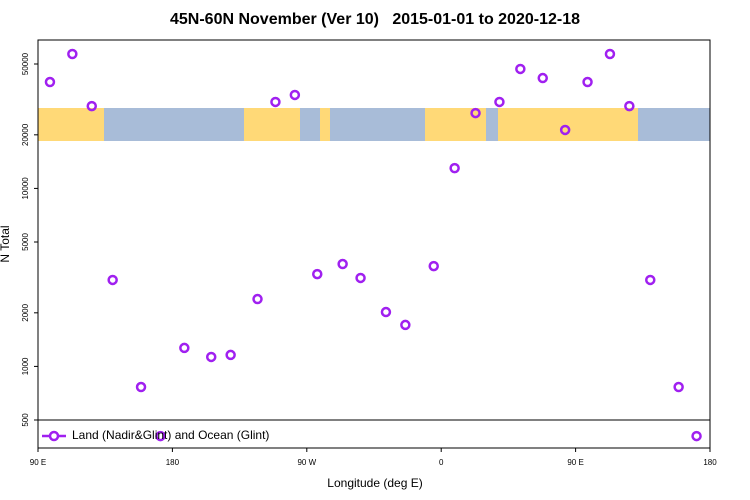 The width and height of the screenshot is (750, 500). What do you see at coordinates (25, 188) in the screenshot?
I see `y-tick-label: 10000` at bounding box center [25, 188].